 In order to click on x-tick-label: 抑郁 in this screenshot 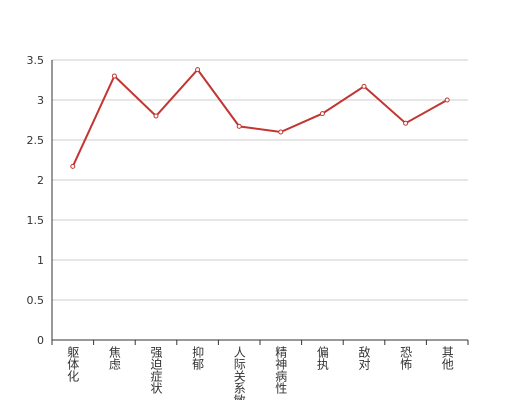, I will do `click(198, 358)`.